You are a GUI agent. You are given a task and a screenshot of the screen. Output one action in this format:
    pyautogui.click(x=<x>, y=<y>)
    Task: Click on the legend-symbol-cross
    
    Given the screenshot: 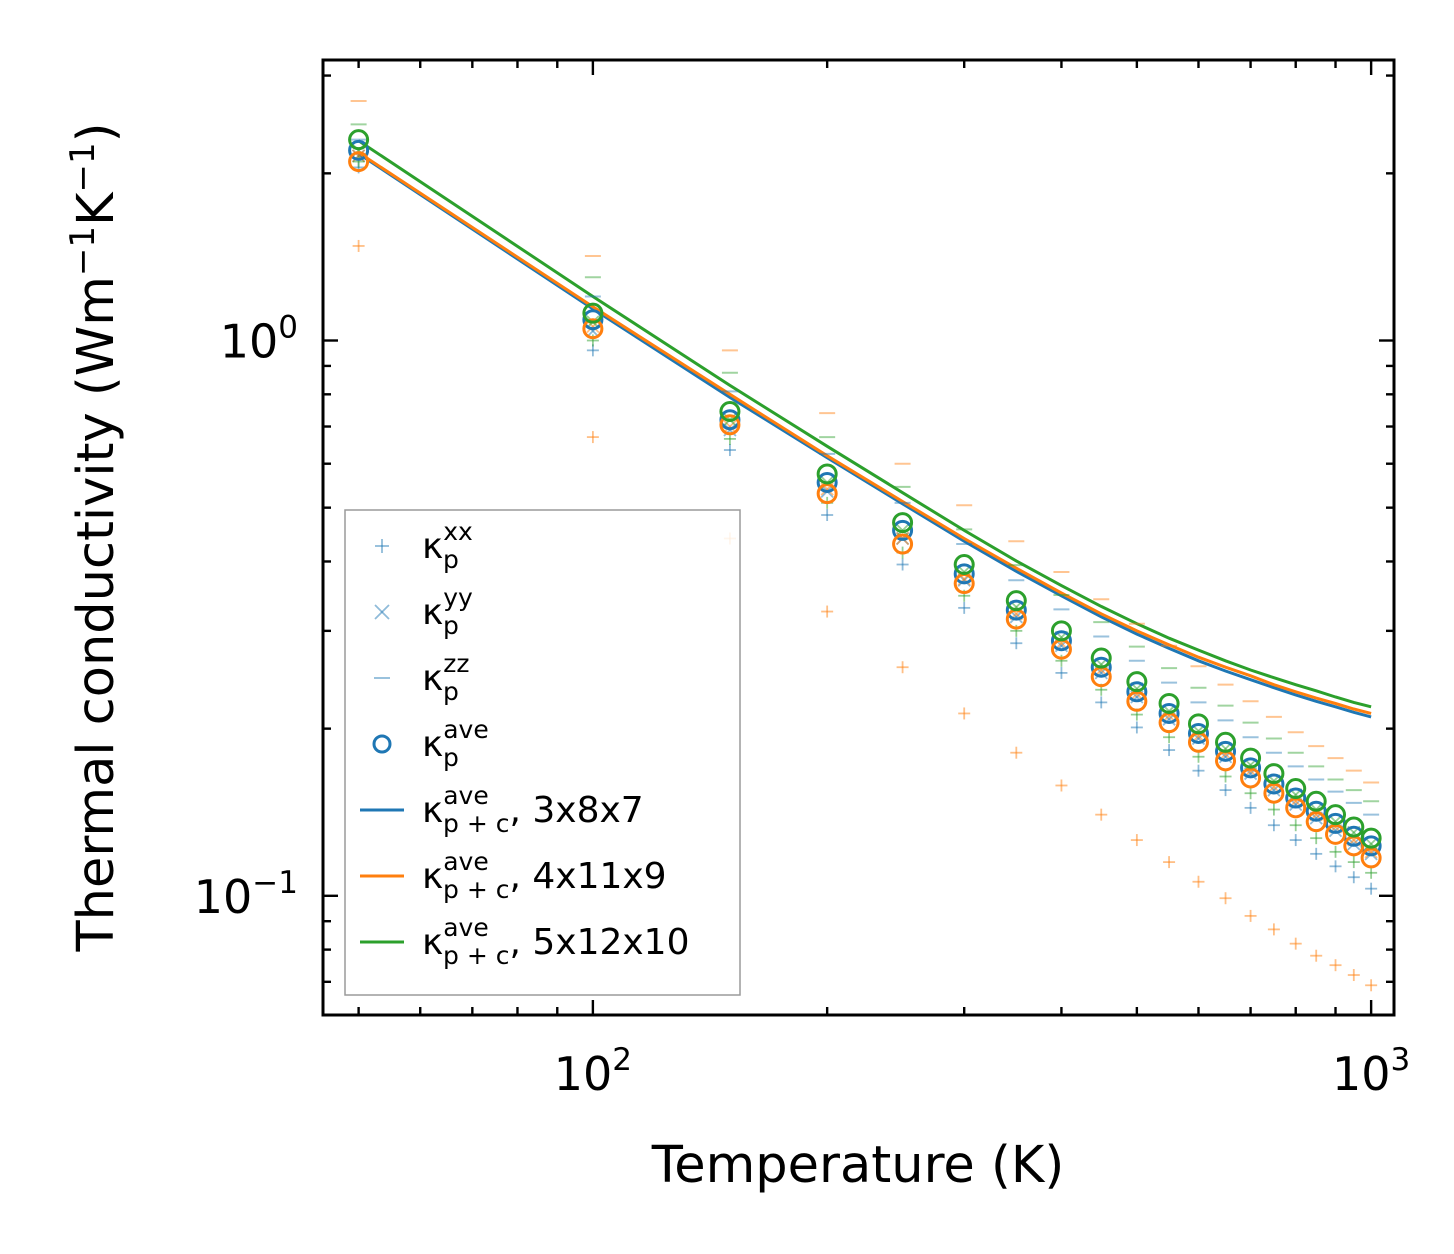 What is the action you would take?
    pyautogui.click(x=382, y=612)
    